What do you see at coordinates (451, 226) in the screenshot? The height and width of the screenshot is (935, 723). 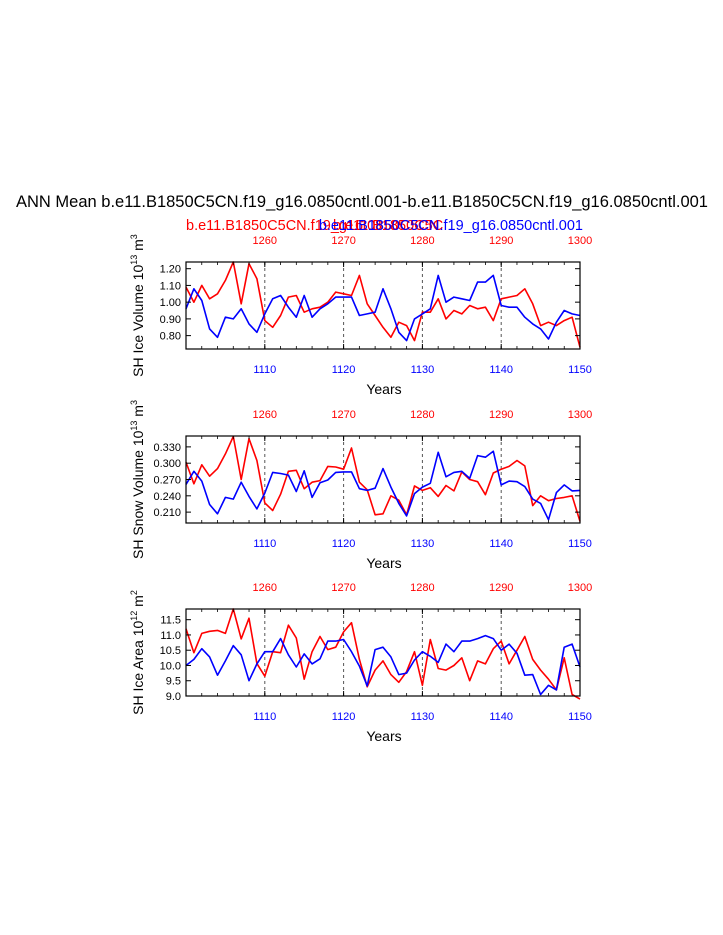 I see `legend-blue-label: b.e11.B1850C5CN.f19_g16.0850cntl.001` at bounding box center [451, 226].